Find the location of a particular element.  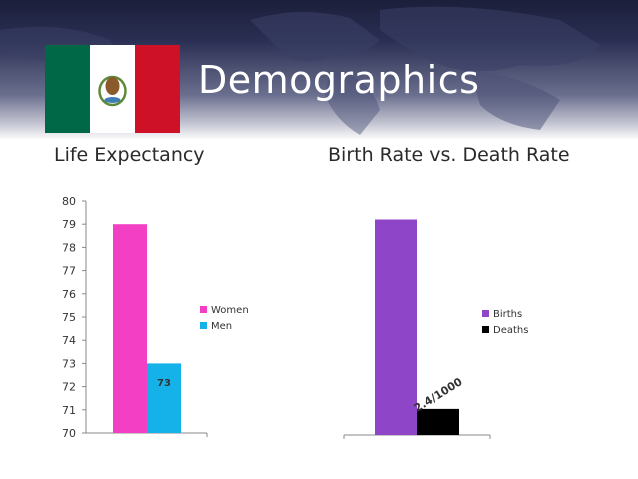

birth-death-chart-title: Birth Rate vs. Death Rate is located at coordinates (449, 155).